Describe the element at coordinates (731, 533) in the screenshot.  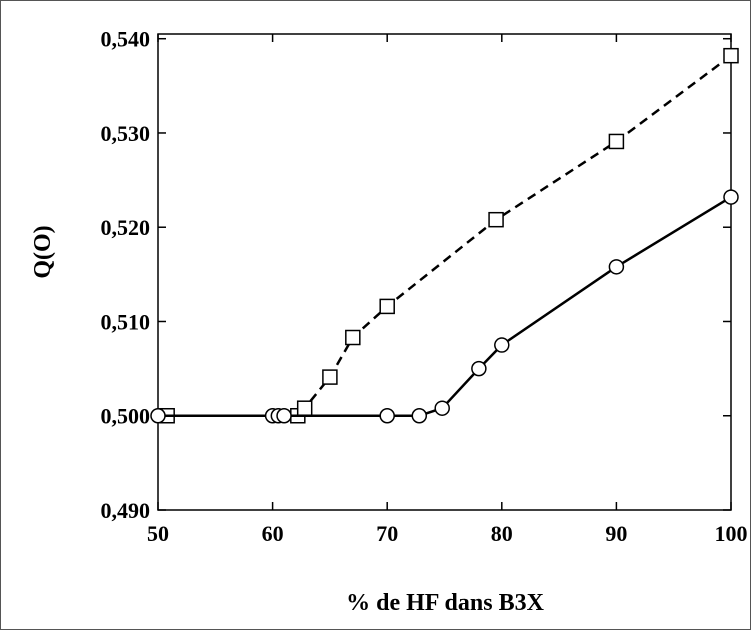
I see `x-tick-label: 100` at that location.